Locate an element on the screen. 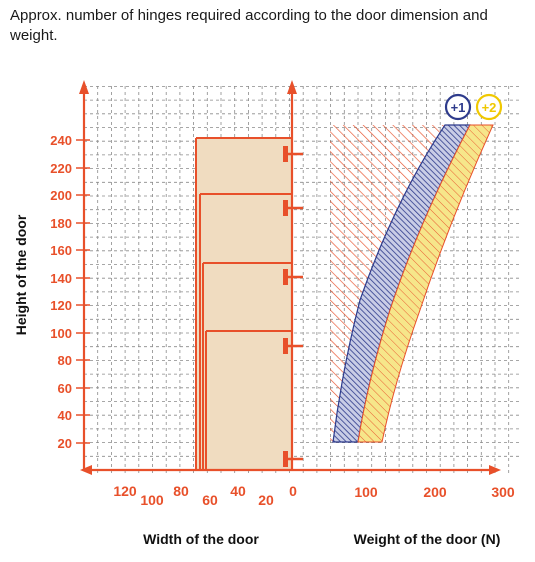 This screenshot has width=535, height=562. y-tick-label: 160 is located at coordinates (61, 250).